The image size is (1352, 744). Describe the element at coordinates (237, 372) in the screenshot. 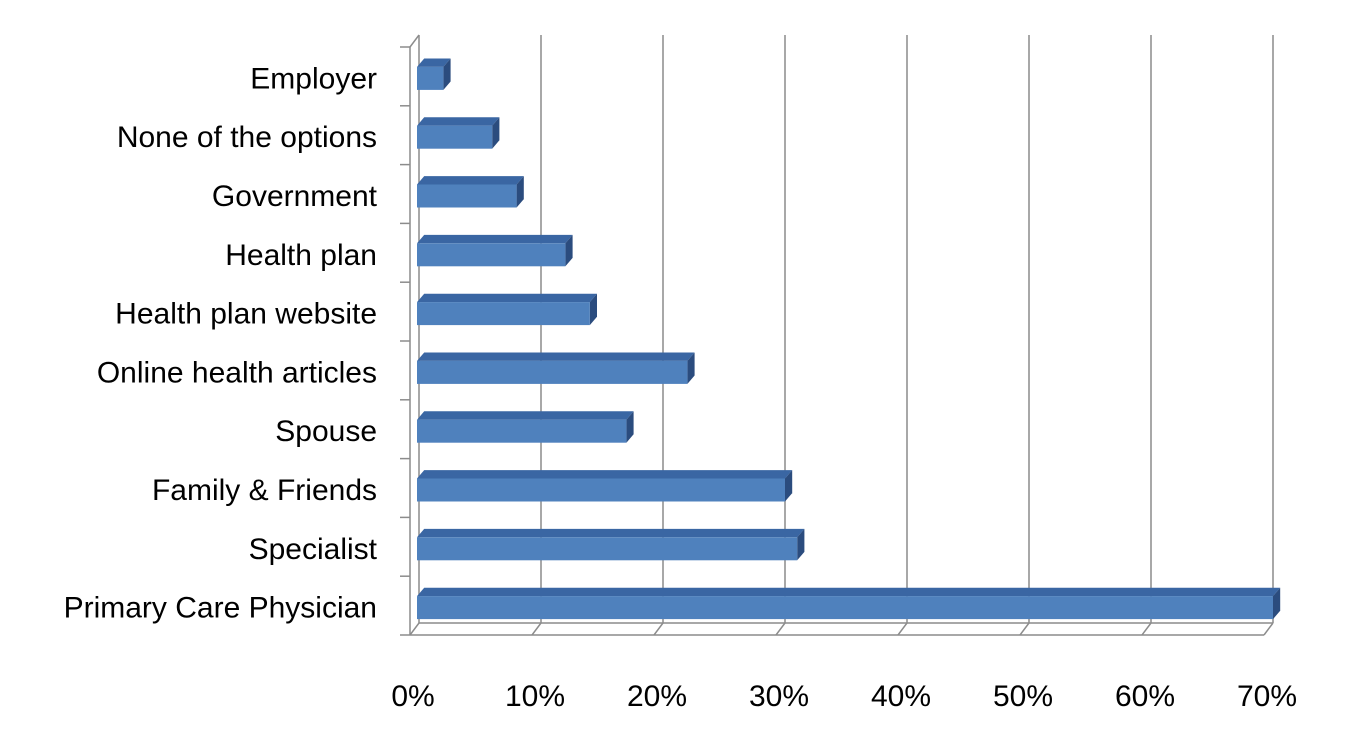

I see `category-label: Online health articles` at that location.